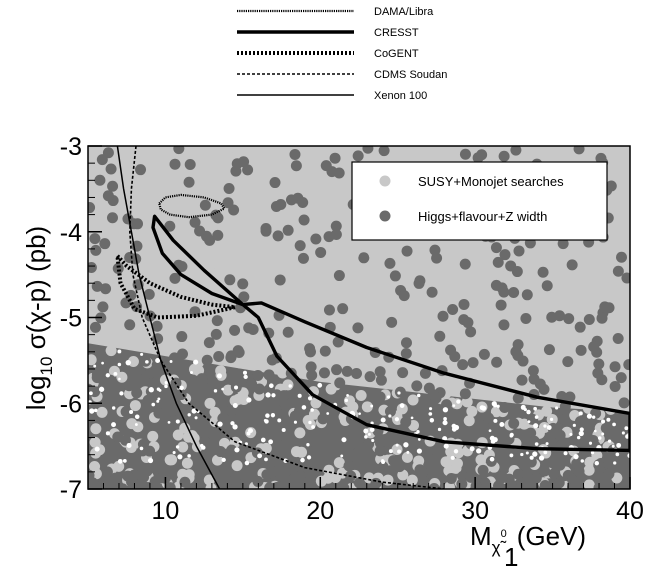 This screenshot has width=649, height=572. What do you see at coordinates (504, 534) in the screenshot?
I see `x-label-sup: 0` at bounding box center [504, 534].